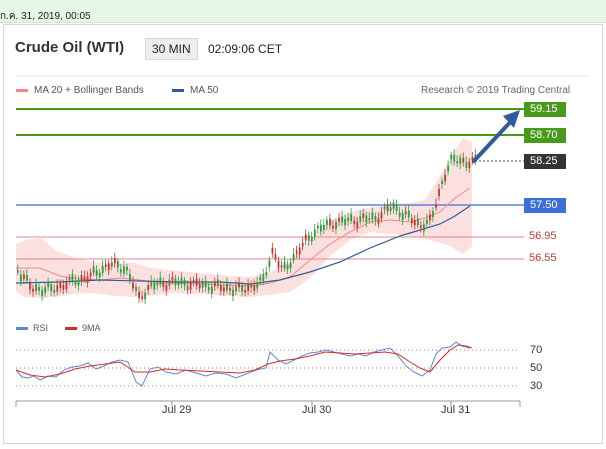 The width and height of the screenshot is (606, 449). Describe the element at coordinates (543, 236) in the screenshot. I see `level-label-s1: 56.95` at that location.